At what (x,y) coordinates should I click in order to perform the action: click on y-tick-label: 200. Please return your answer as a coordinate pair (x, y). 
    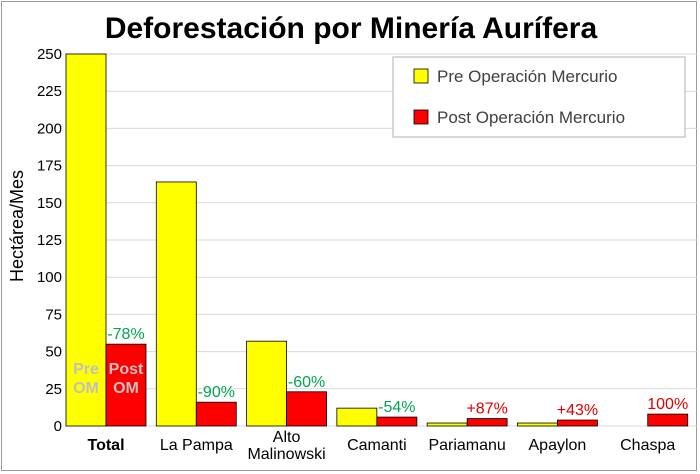
    Looking at the image, I should click on (49, 128).